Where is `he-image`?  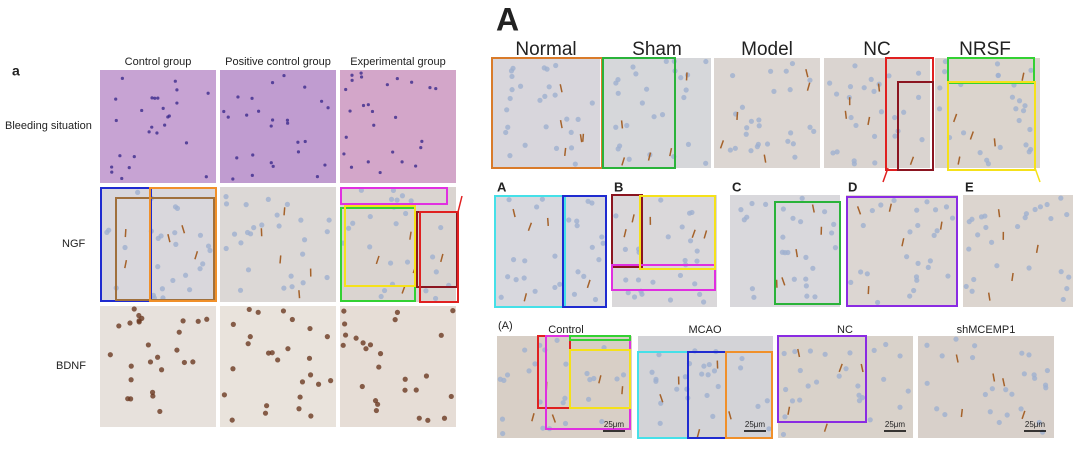 he-image is located at coordinates (278, 126).